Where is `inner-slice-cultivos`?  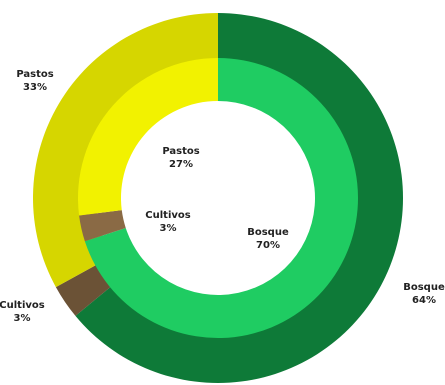 inner-slice-cultivos is located at coordinates (102, 226).